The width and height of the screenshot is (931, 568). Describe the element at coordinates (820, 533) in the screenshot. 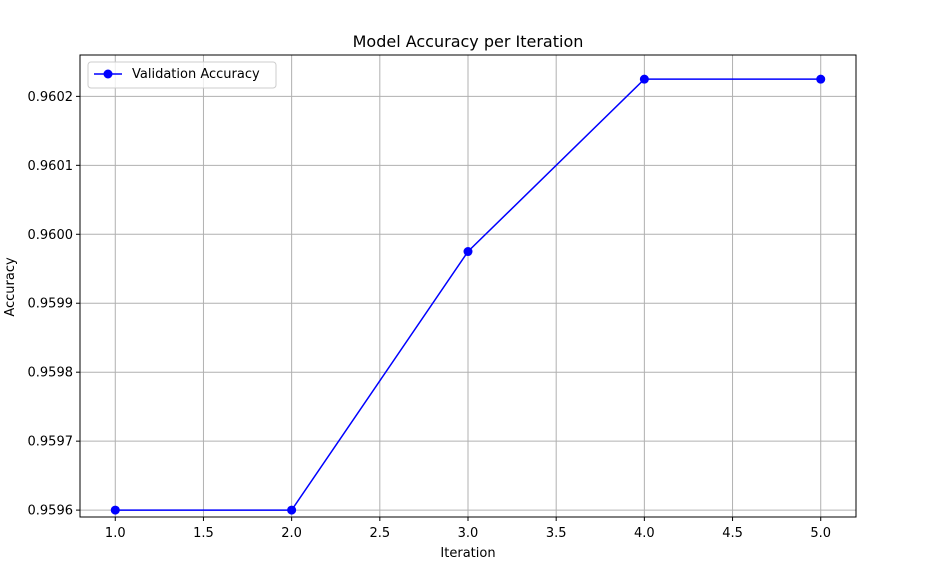

I see `x-tick-label: 5.0` at that location.